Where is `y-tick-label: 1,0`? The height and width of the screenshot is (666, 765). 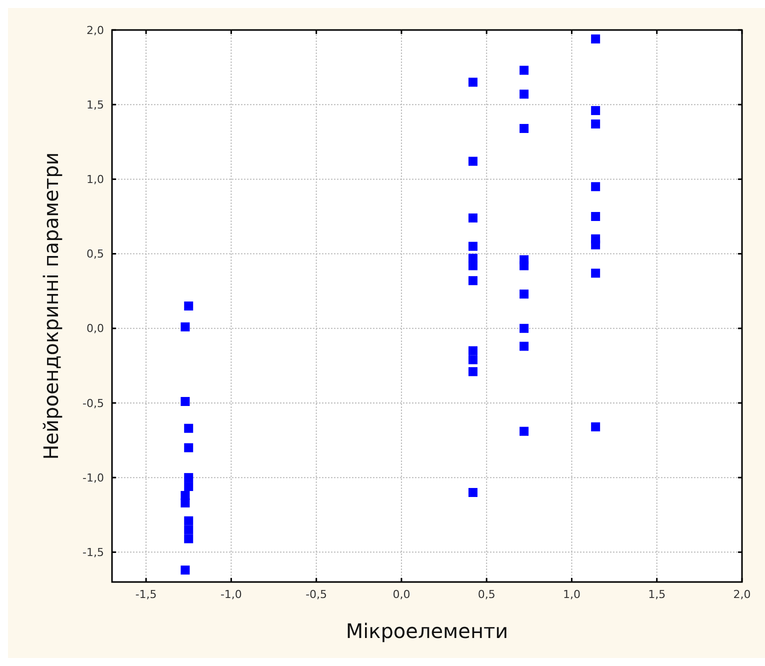
y-tick-label: 1,0 is located at coordinates (95, 179).